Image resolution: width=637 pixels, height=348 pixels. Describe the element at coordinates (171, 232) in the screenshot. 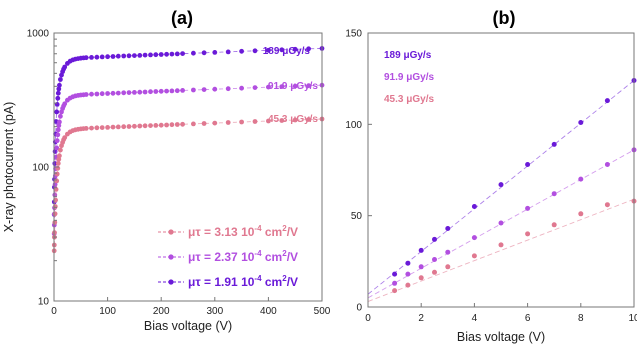

I see `panel-a-legend-marker-s453` at that location.